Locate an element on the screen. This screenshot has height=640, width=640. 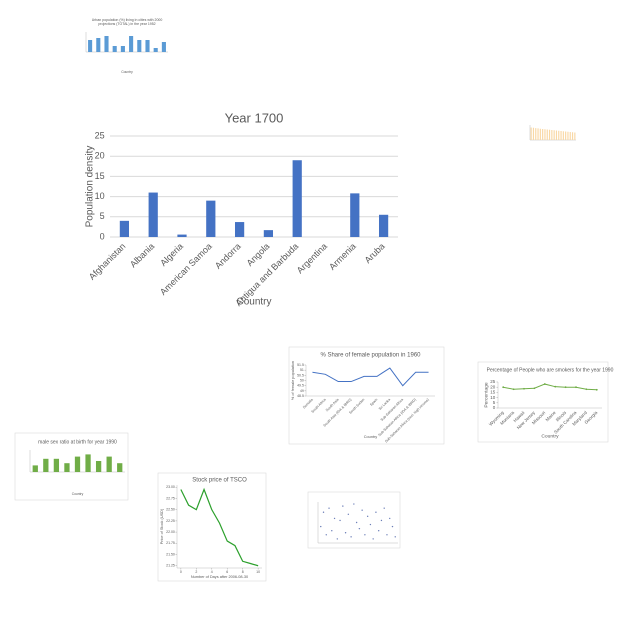
y-tick-label: 23.00 is located at coordinates (170, 487).